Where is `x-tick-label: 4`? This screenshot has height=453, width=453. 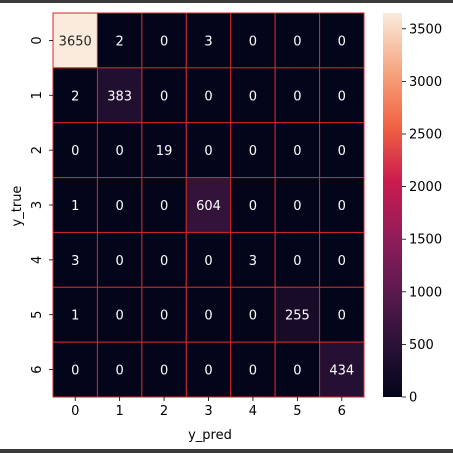
x-tick-label: 4 is located at coordinates (253, 411).